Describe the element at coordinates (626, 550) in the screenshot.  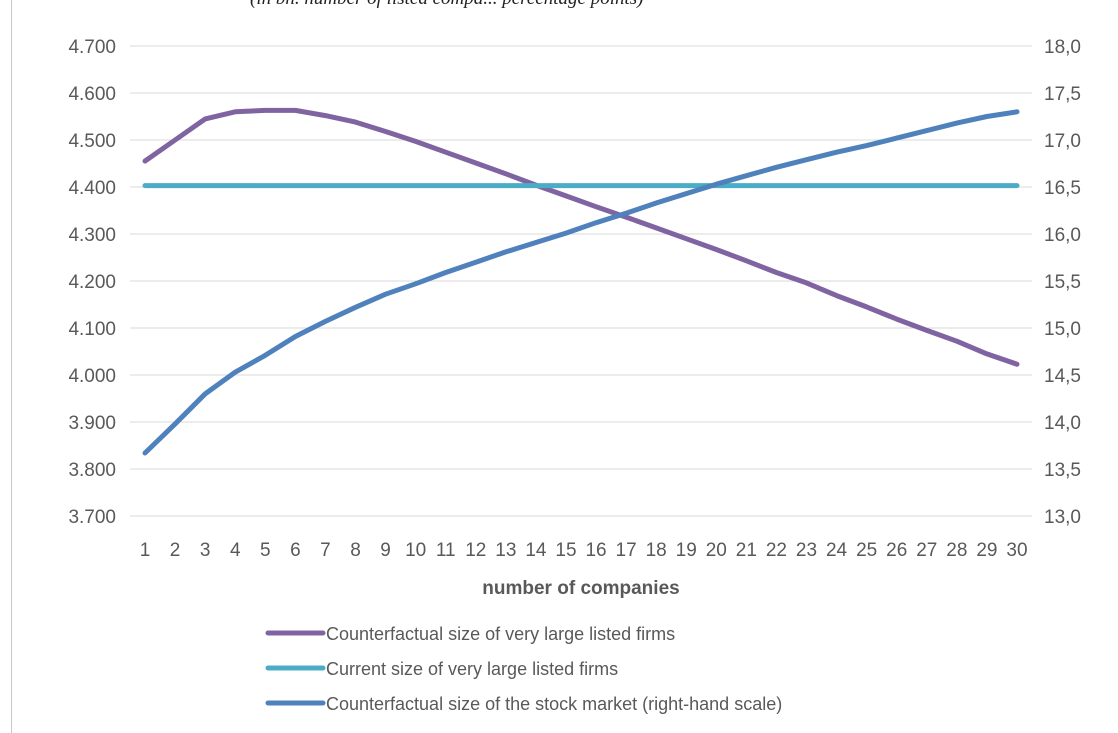
I see `x-axis-tick-label: 17` at that location.